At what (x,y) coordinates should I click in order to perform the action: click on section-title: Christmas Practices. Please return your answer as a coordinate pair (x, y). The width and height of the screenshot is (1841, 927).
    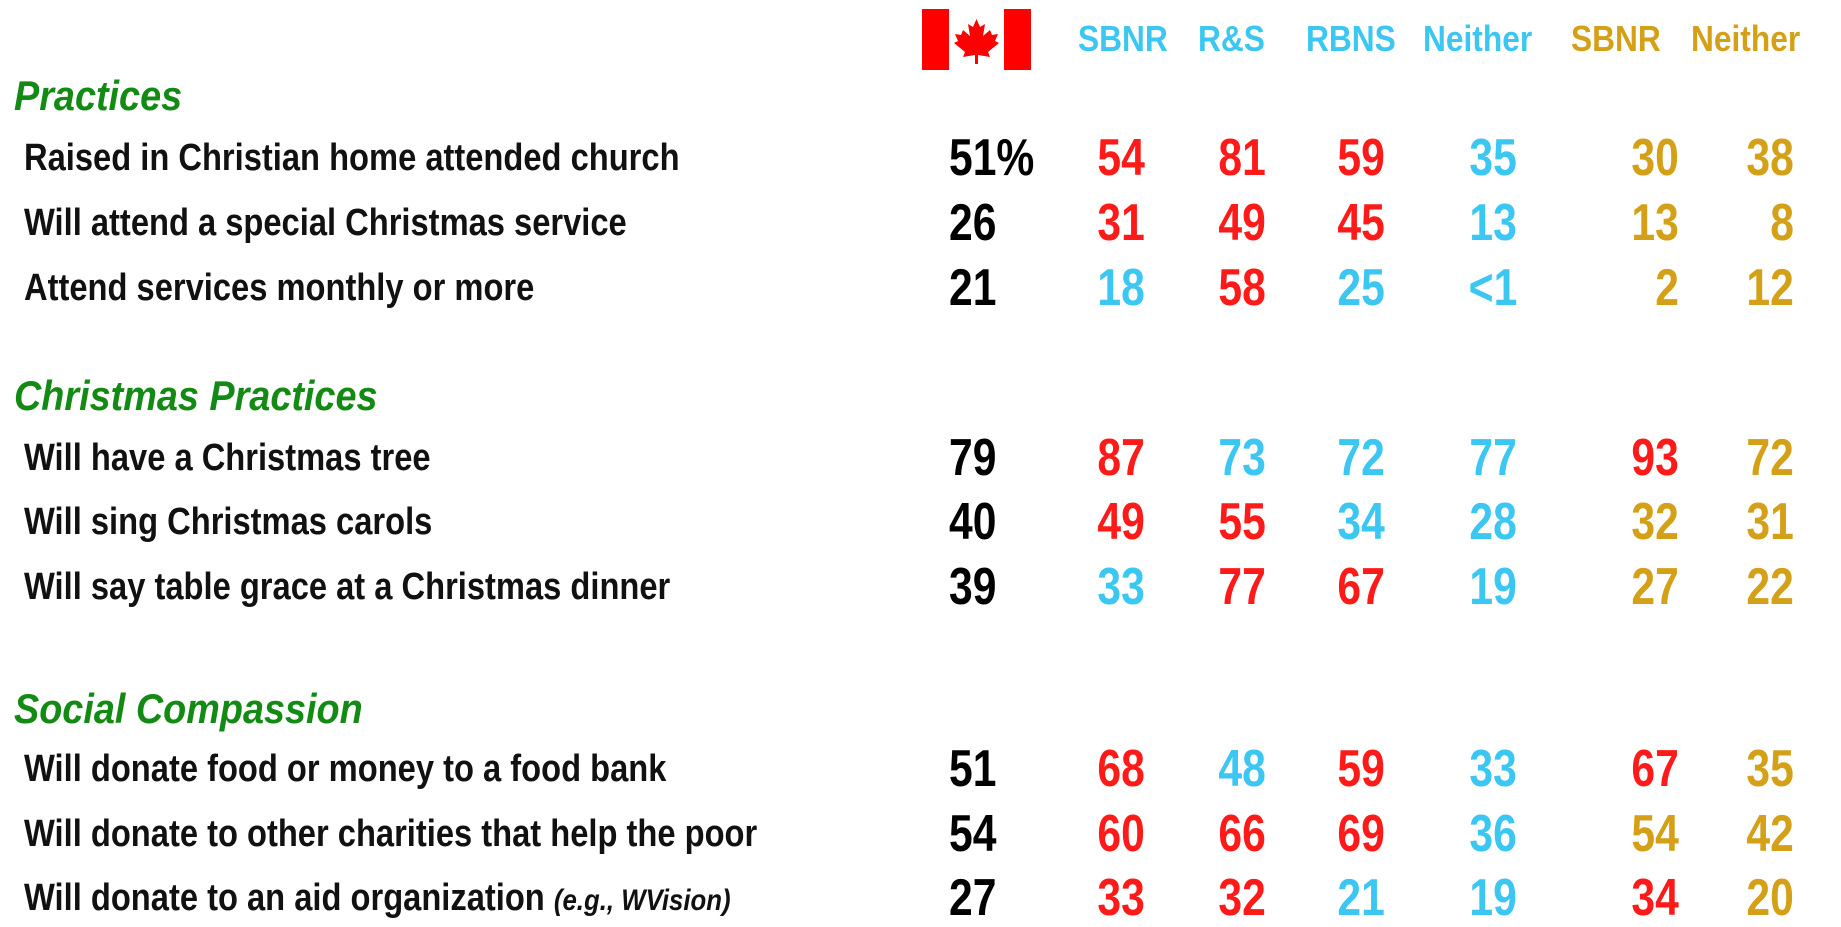
    Looking at the image, I should click on (196, 395).